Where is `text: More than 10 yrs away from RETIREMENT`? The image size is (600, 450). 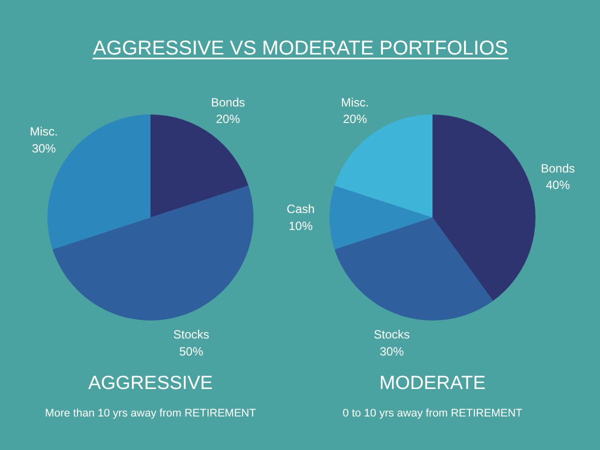
text: More than 10 yrs away from RETIREMENT is located at coordinates (150, 414).